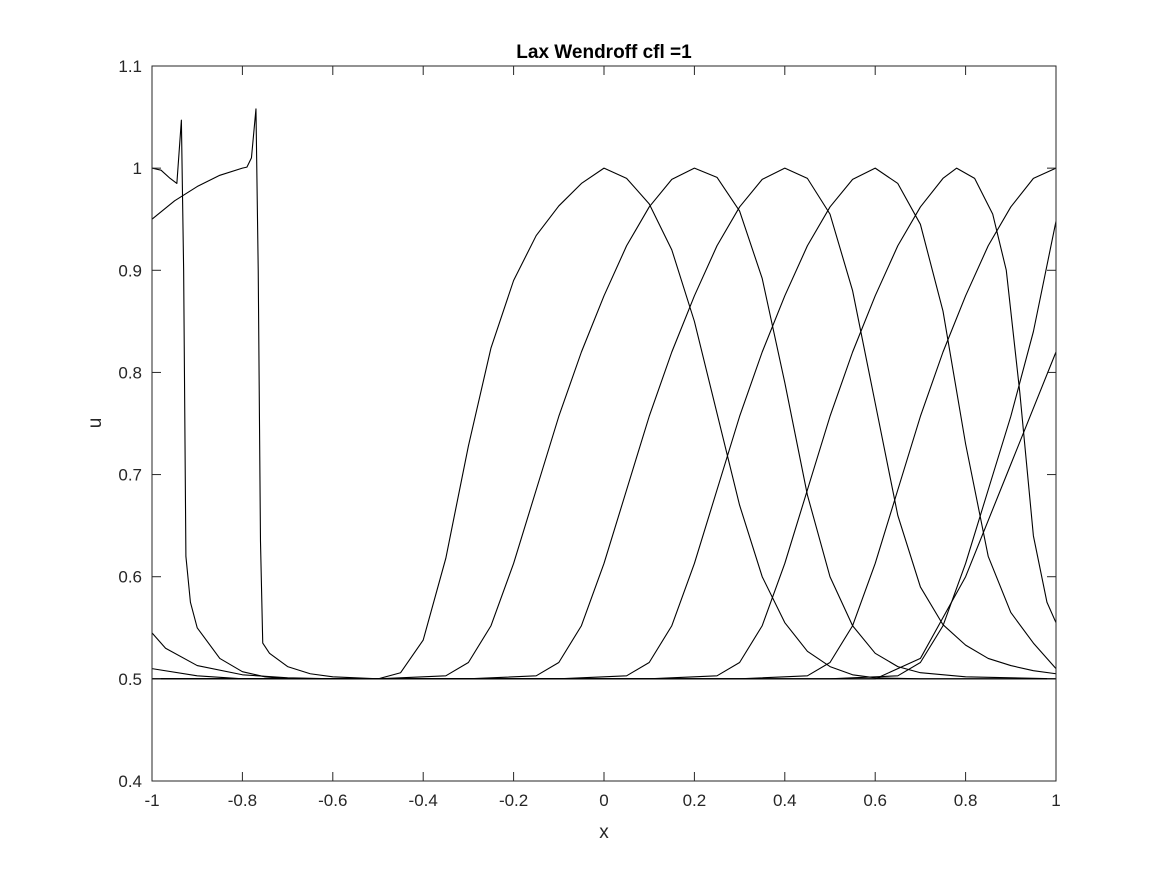  Describe the element at coordinates (603, 800) in the screenshot. I see `x-tick-label: 0` at that location.